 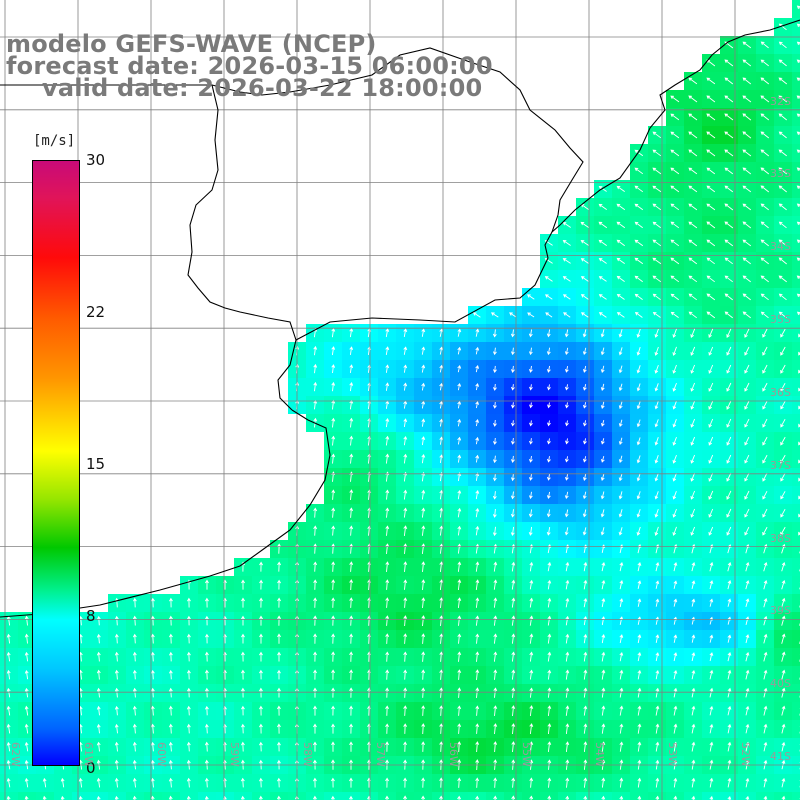 I want to click on lon-label: 62W, so click(x=15, y=754).